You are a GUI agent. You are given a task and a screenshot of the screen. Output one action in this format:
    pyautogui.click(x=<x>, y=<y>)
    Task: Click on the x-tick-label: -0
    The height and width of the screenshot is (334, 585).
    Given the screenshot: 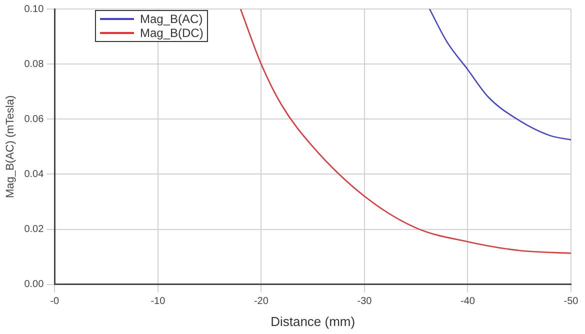 What is the action you would take?
    pyautogui.click(x=55, y=302)
    